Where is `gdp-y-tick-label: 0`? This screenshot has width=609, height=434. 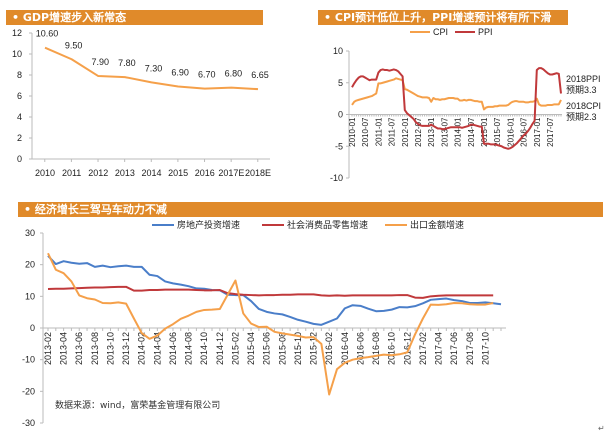 gdp-y-tick-label: 0 is located at coordinates (19, 159).